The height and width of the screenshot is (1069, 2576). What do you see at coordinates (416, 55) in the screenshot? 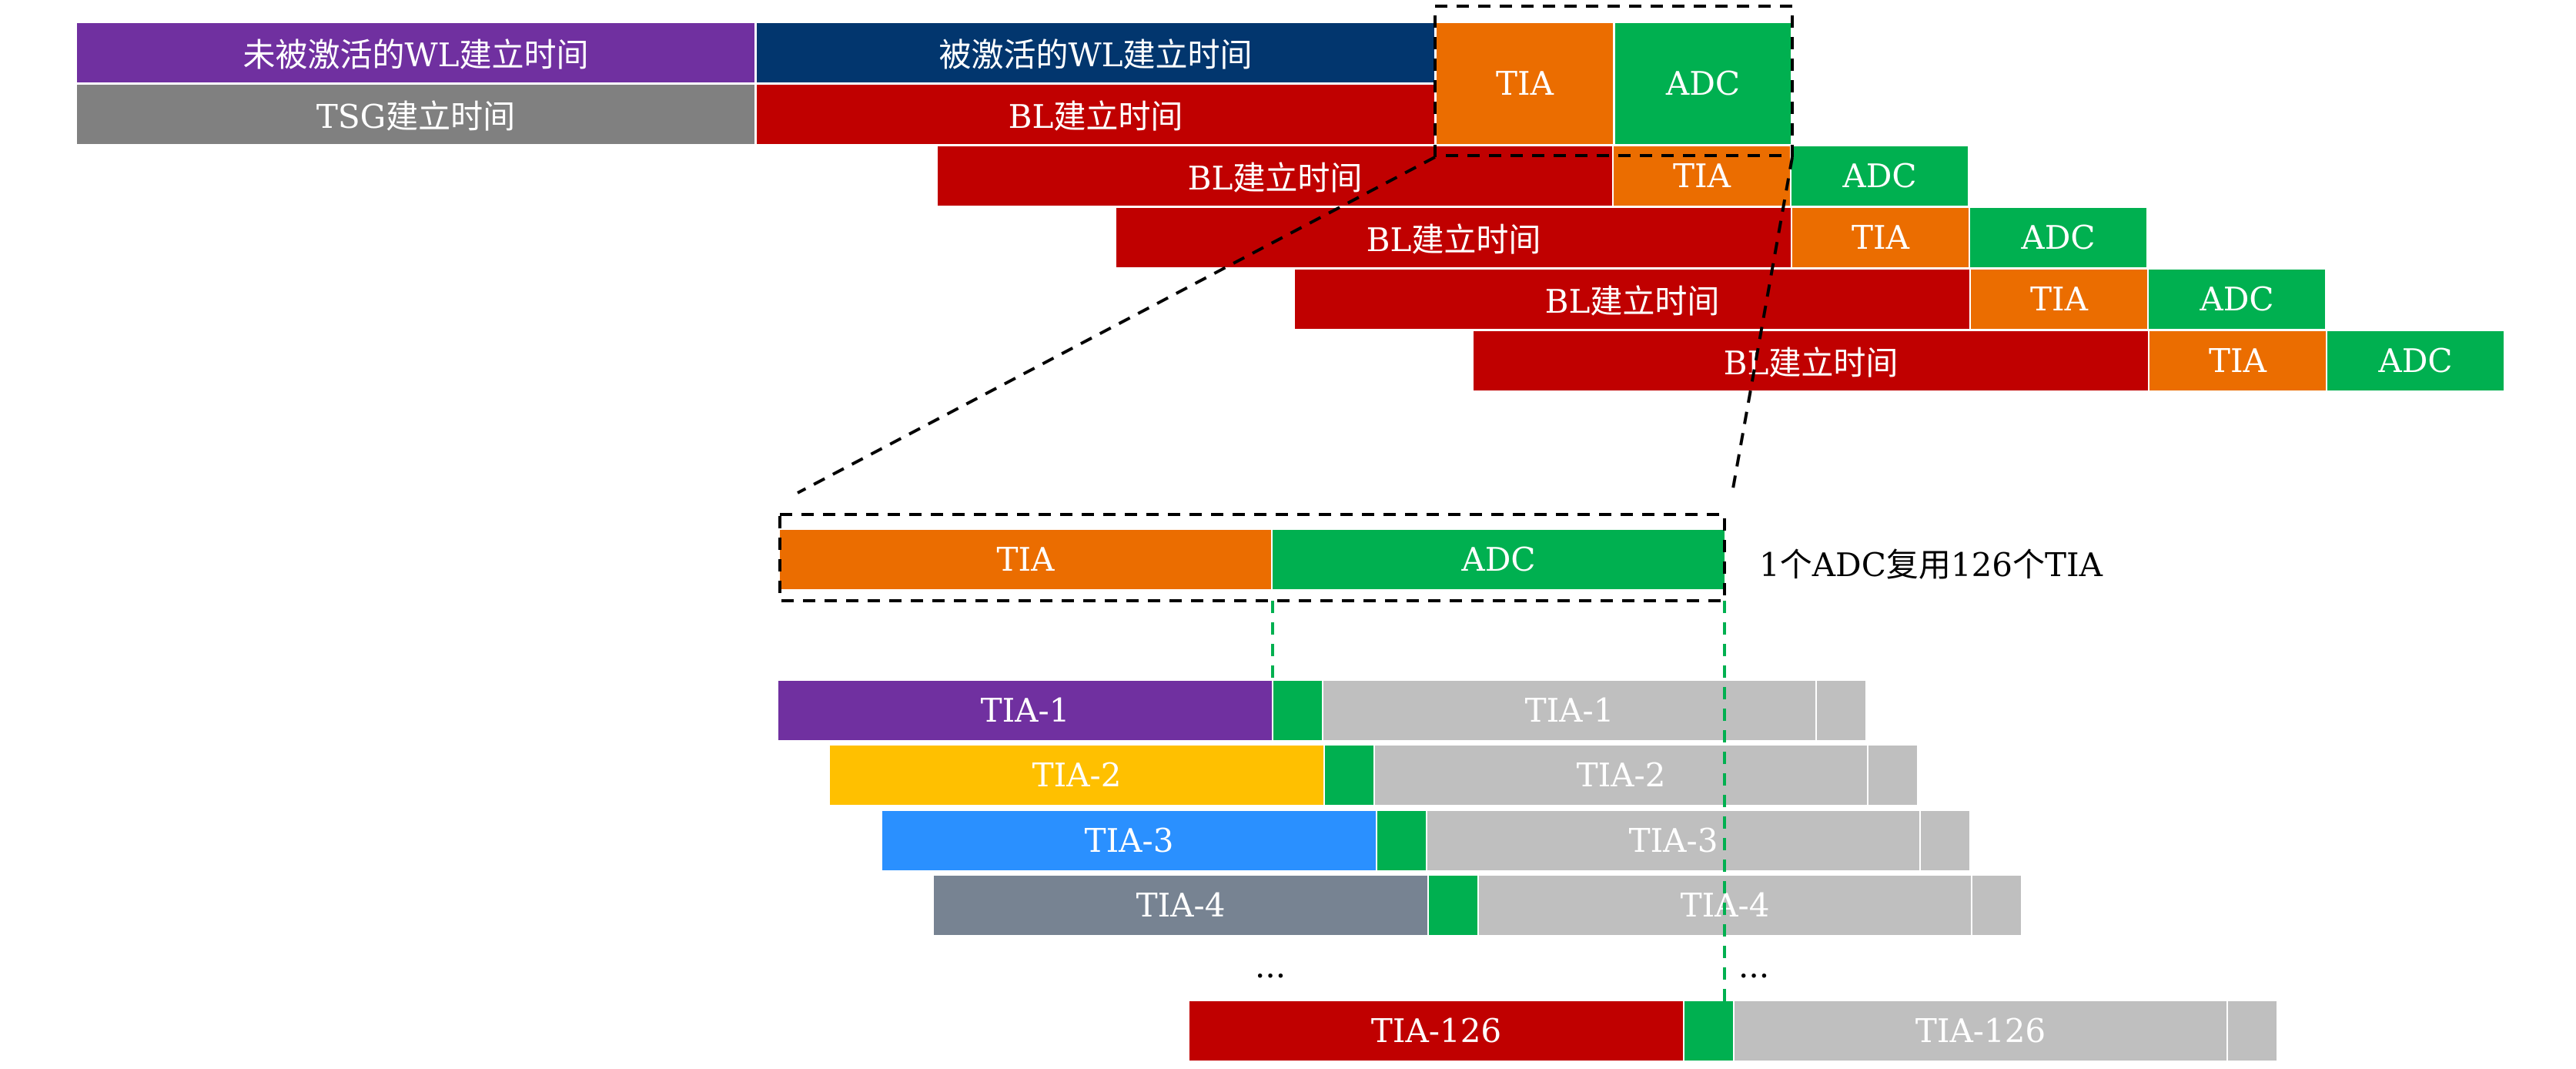
I see `unactivated-wl-bar-label: 未被激活的WL建立时间` at bounding box center [416, 55].